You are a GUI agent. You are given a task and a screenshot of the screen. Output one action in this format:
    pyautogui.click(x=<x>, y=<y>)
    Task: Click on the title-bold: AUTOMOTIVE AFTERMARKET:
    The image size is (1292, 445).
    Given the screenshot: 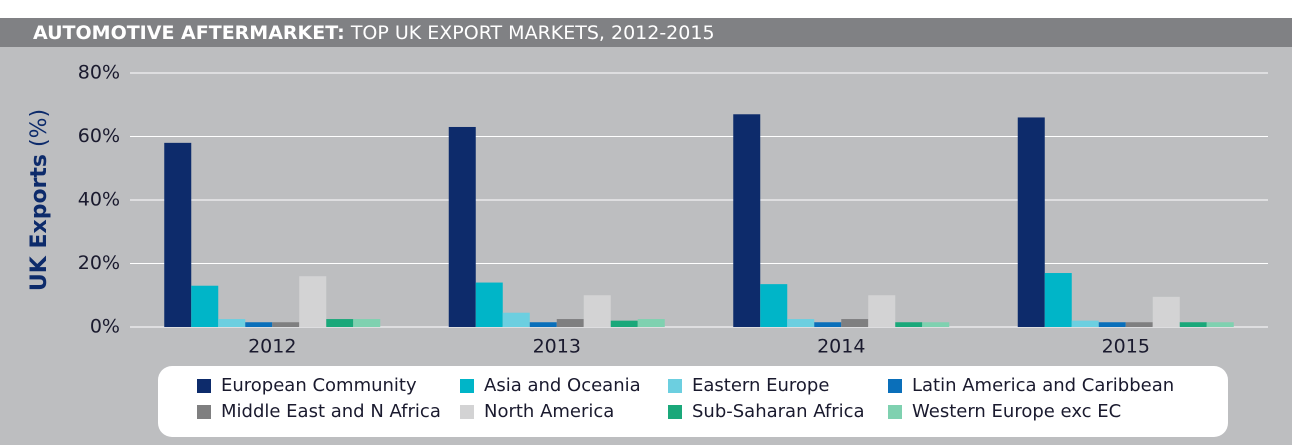 What is the action you would take?
    pyautogui.click(x=189, y=33)
    